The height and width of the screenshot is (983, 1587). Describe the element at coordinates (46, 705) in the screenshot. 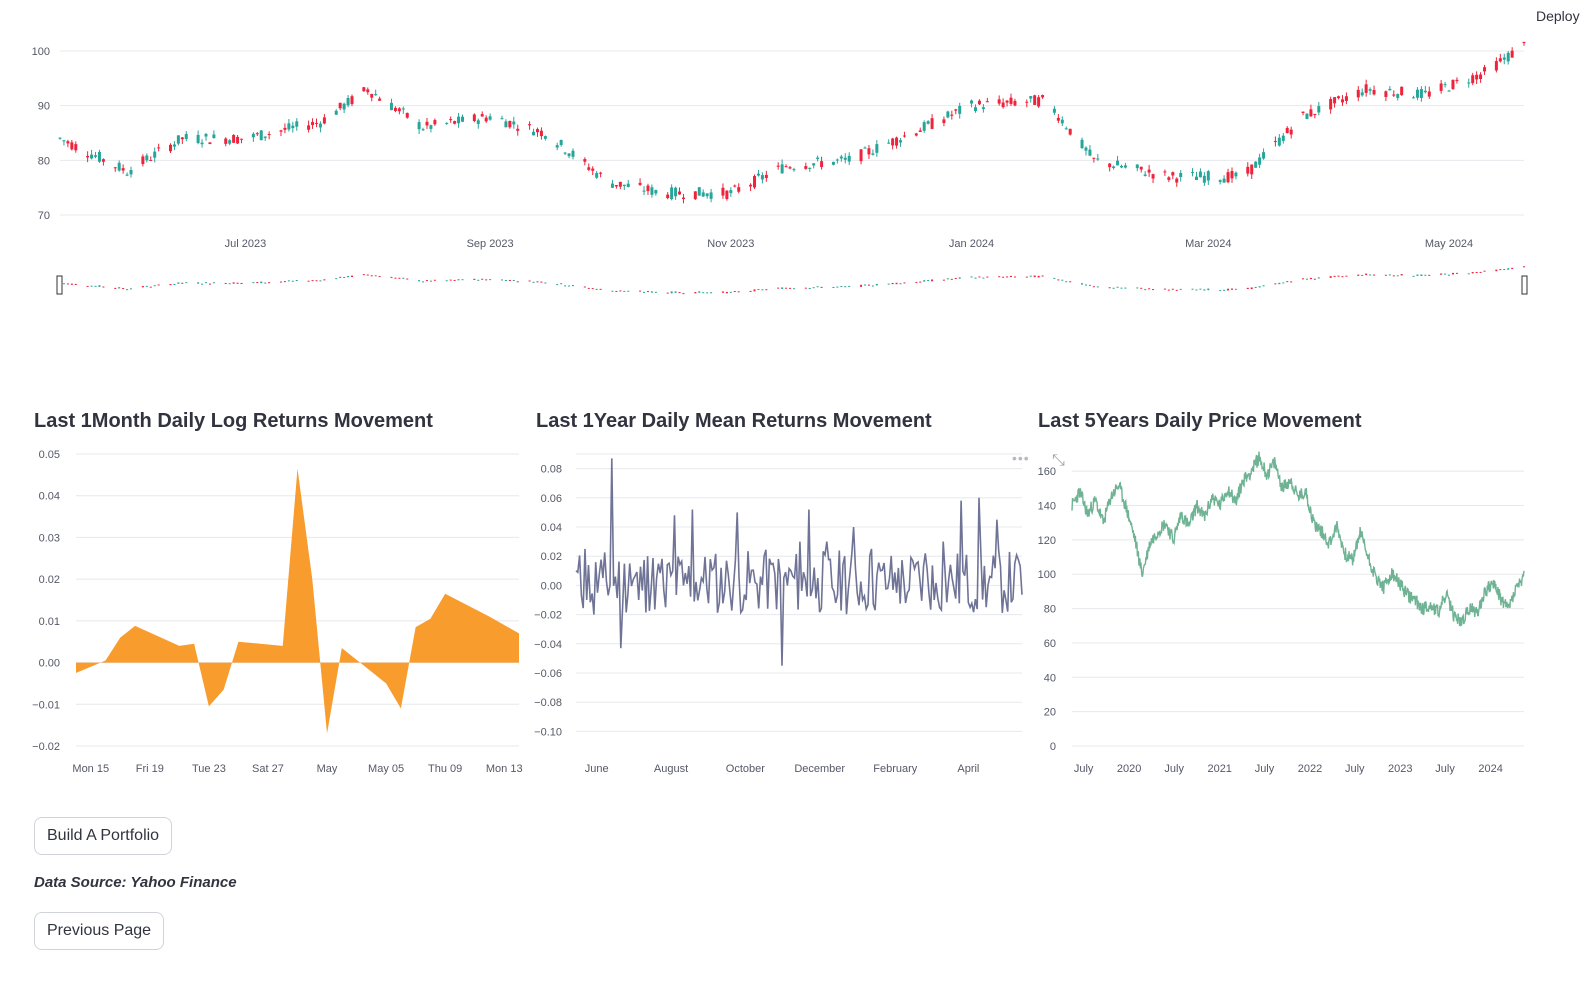

I see `y-tick-label: −0.01` at that location.